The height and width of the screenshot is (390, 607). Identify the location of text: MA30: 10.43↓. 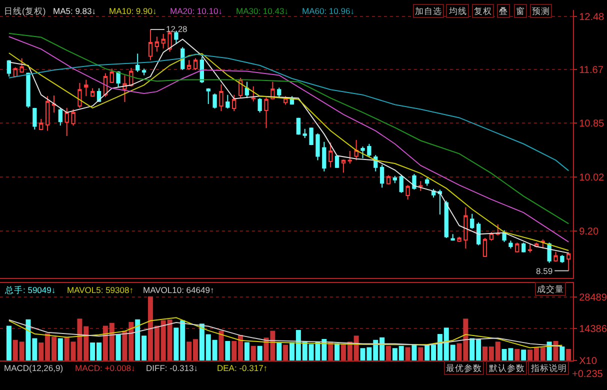
(262, 11).